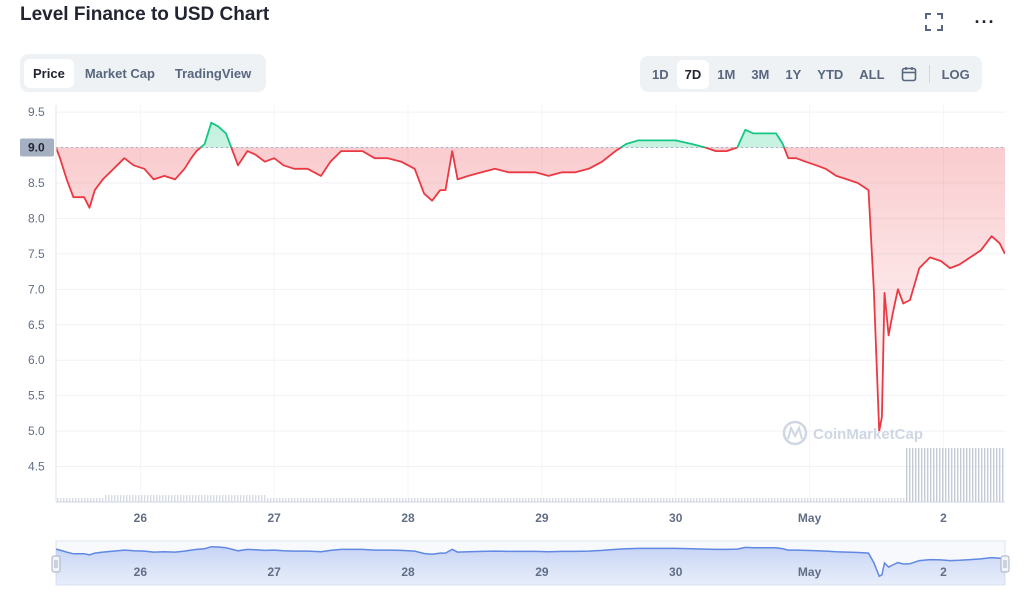 This screenshot has width=1024, height=596. I want to click on range-ytd-button: YTD, so click(830, 74).